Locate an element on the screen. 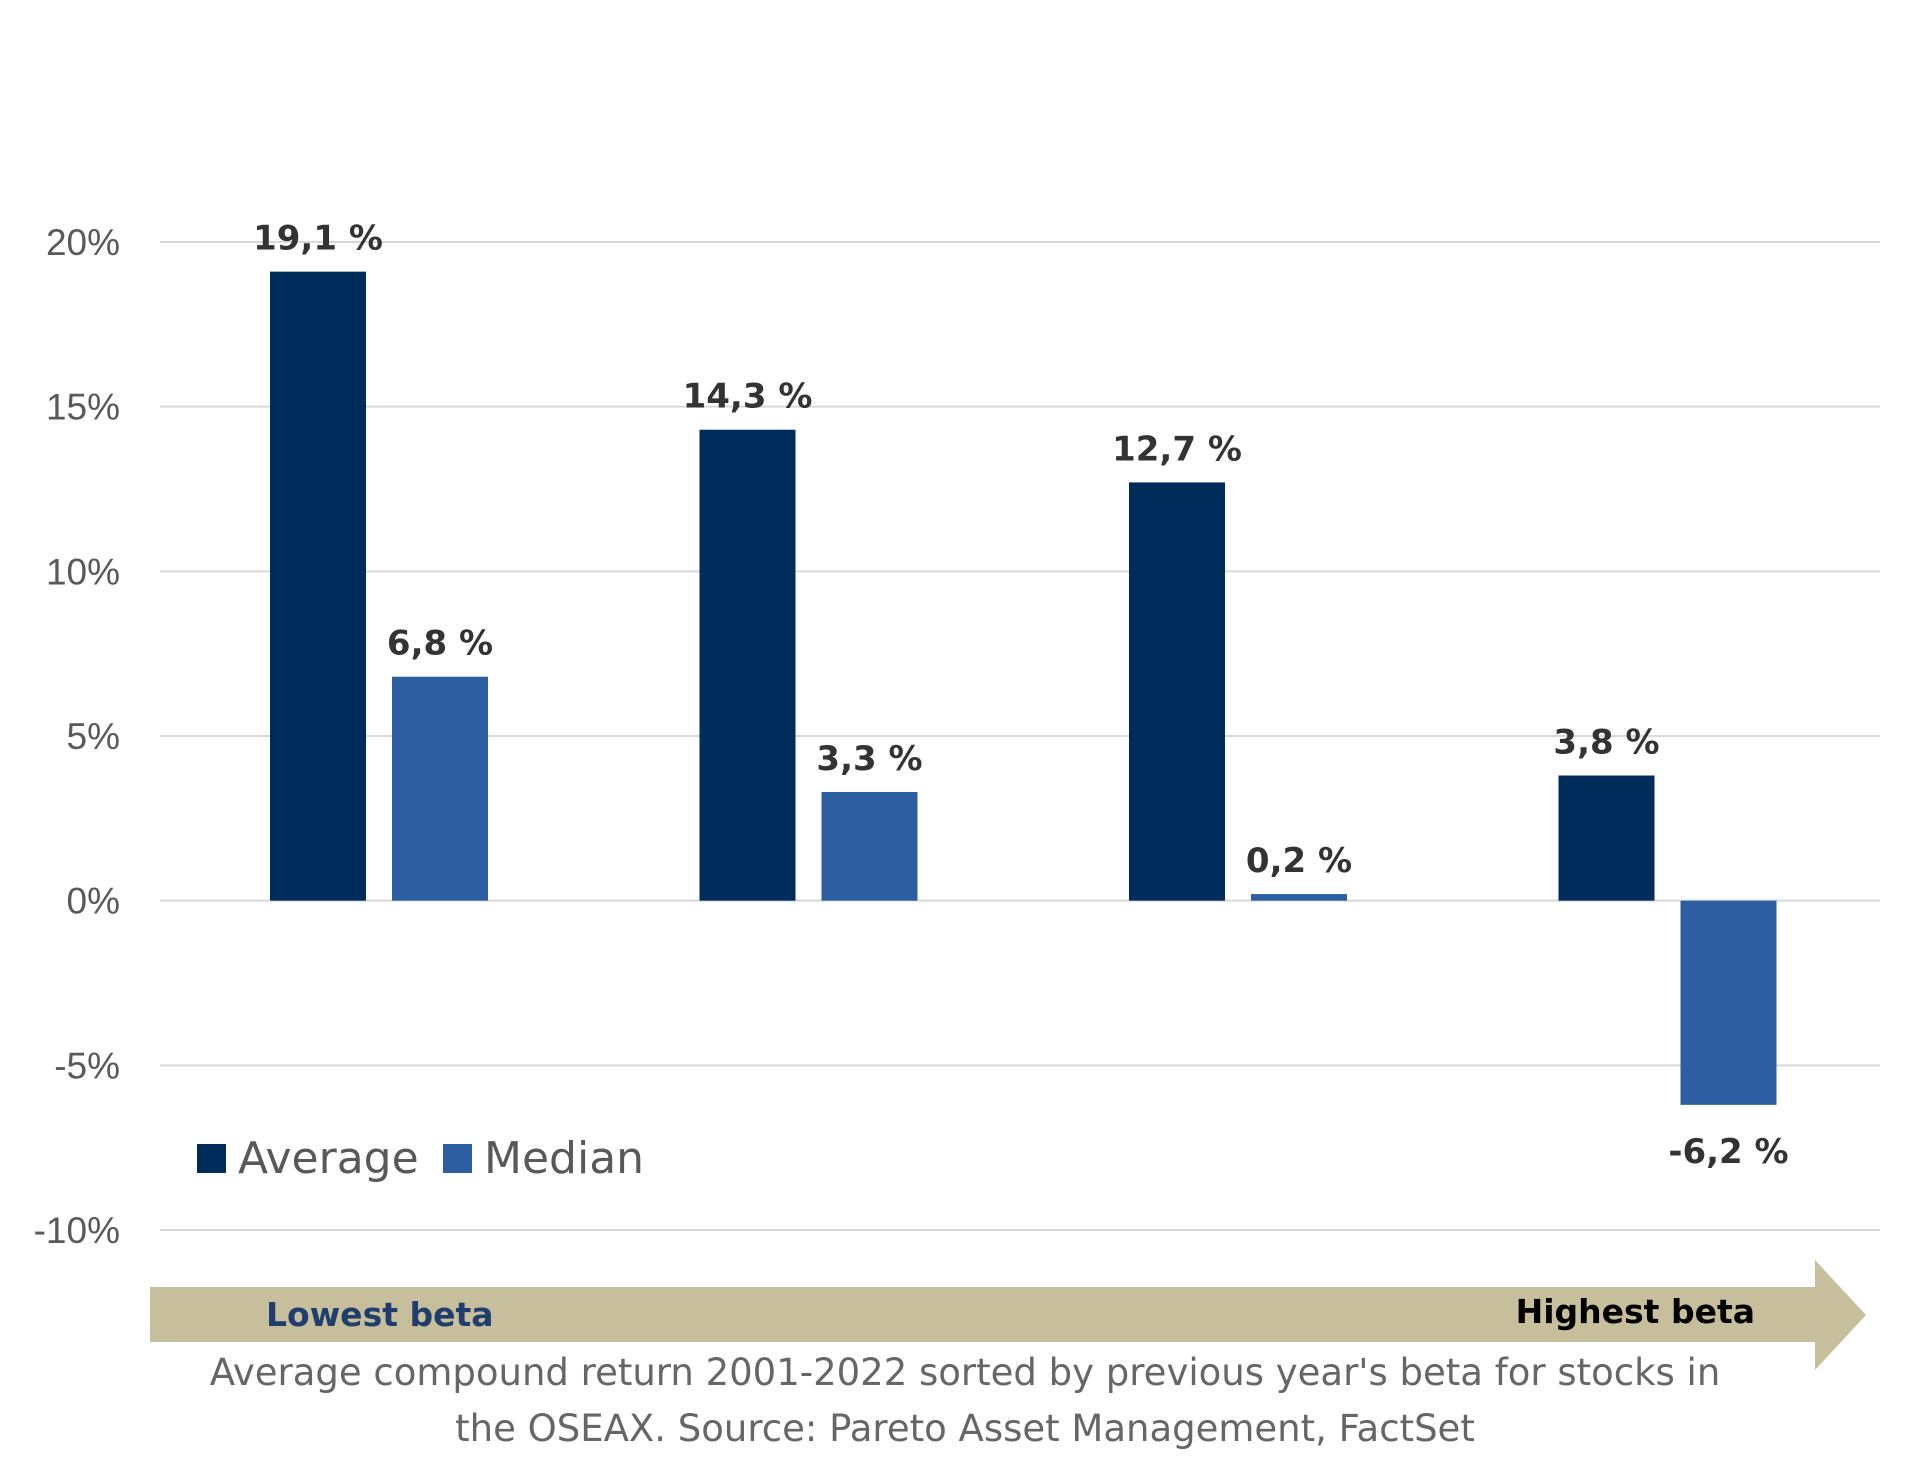  data-label-median-4: -6,2 % is located at coordinates (1728, 1152).